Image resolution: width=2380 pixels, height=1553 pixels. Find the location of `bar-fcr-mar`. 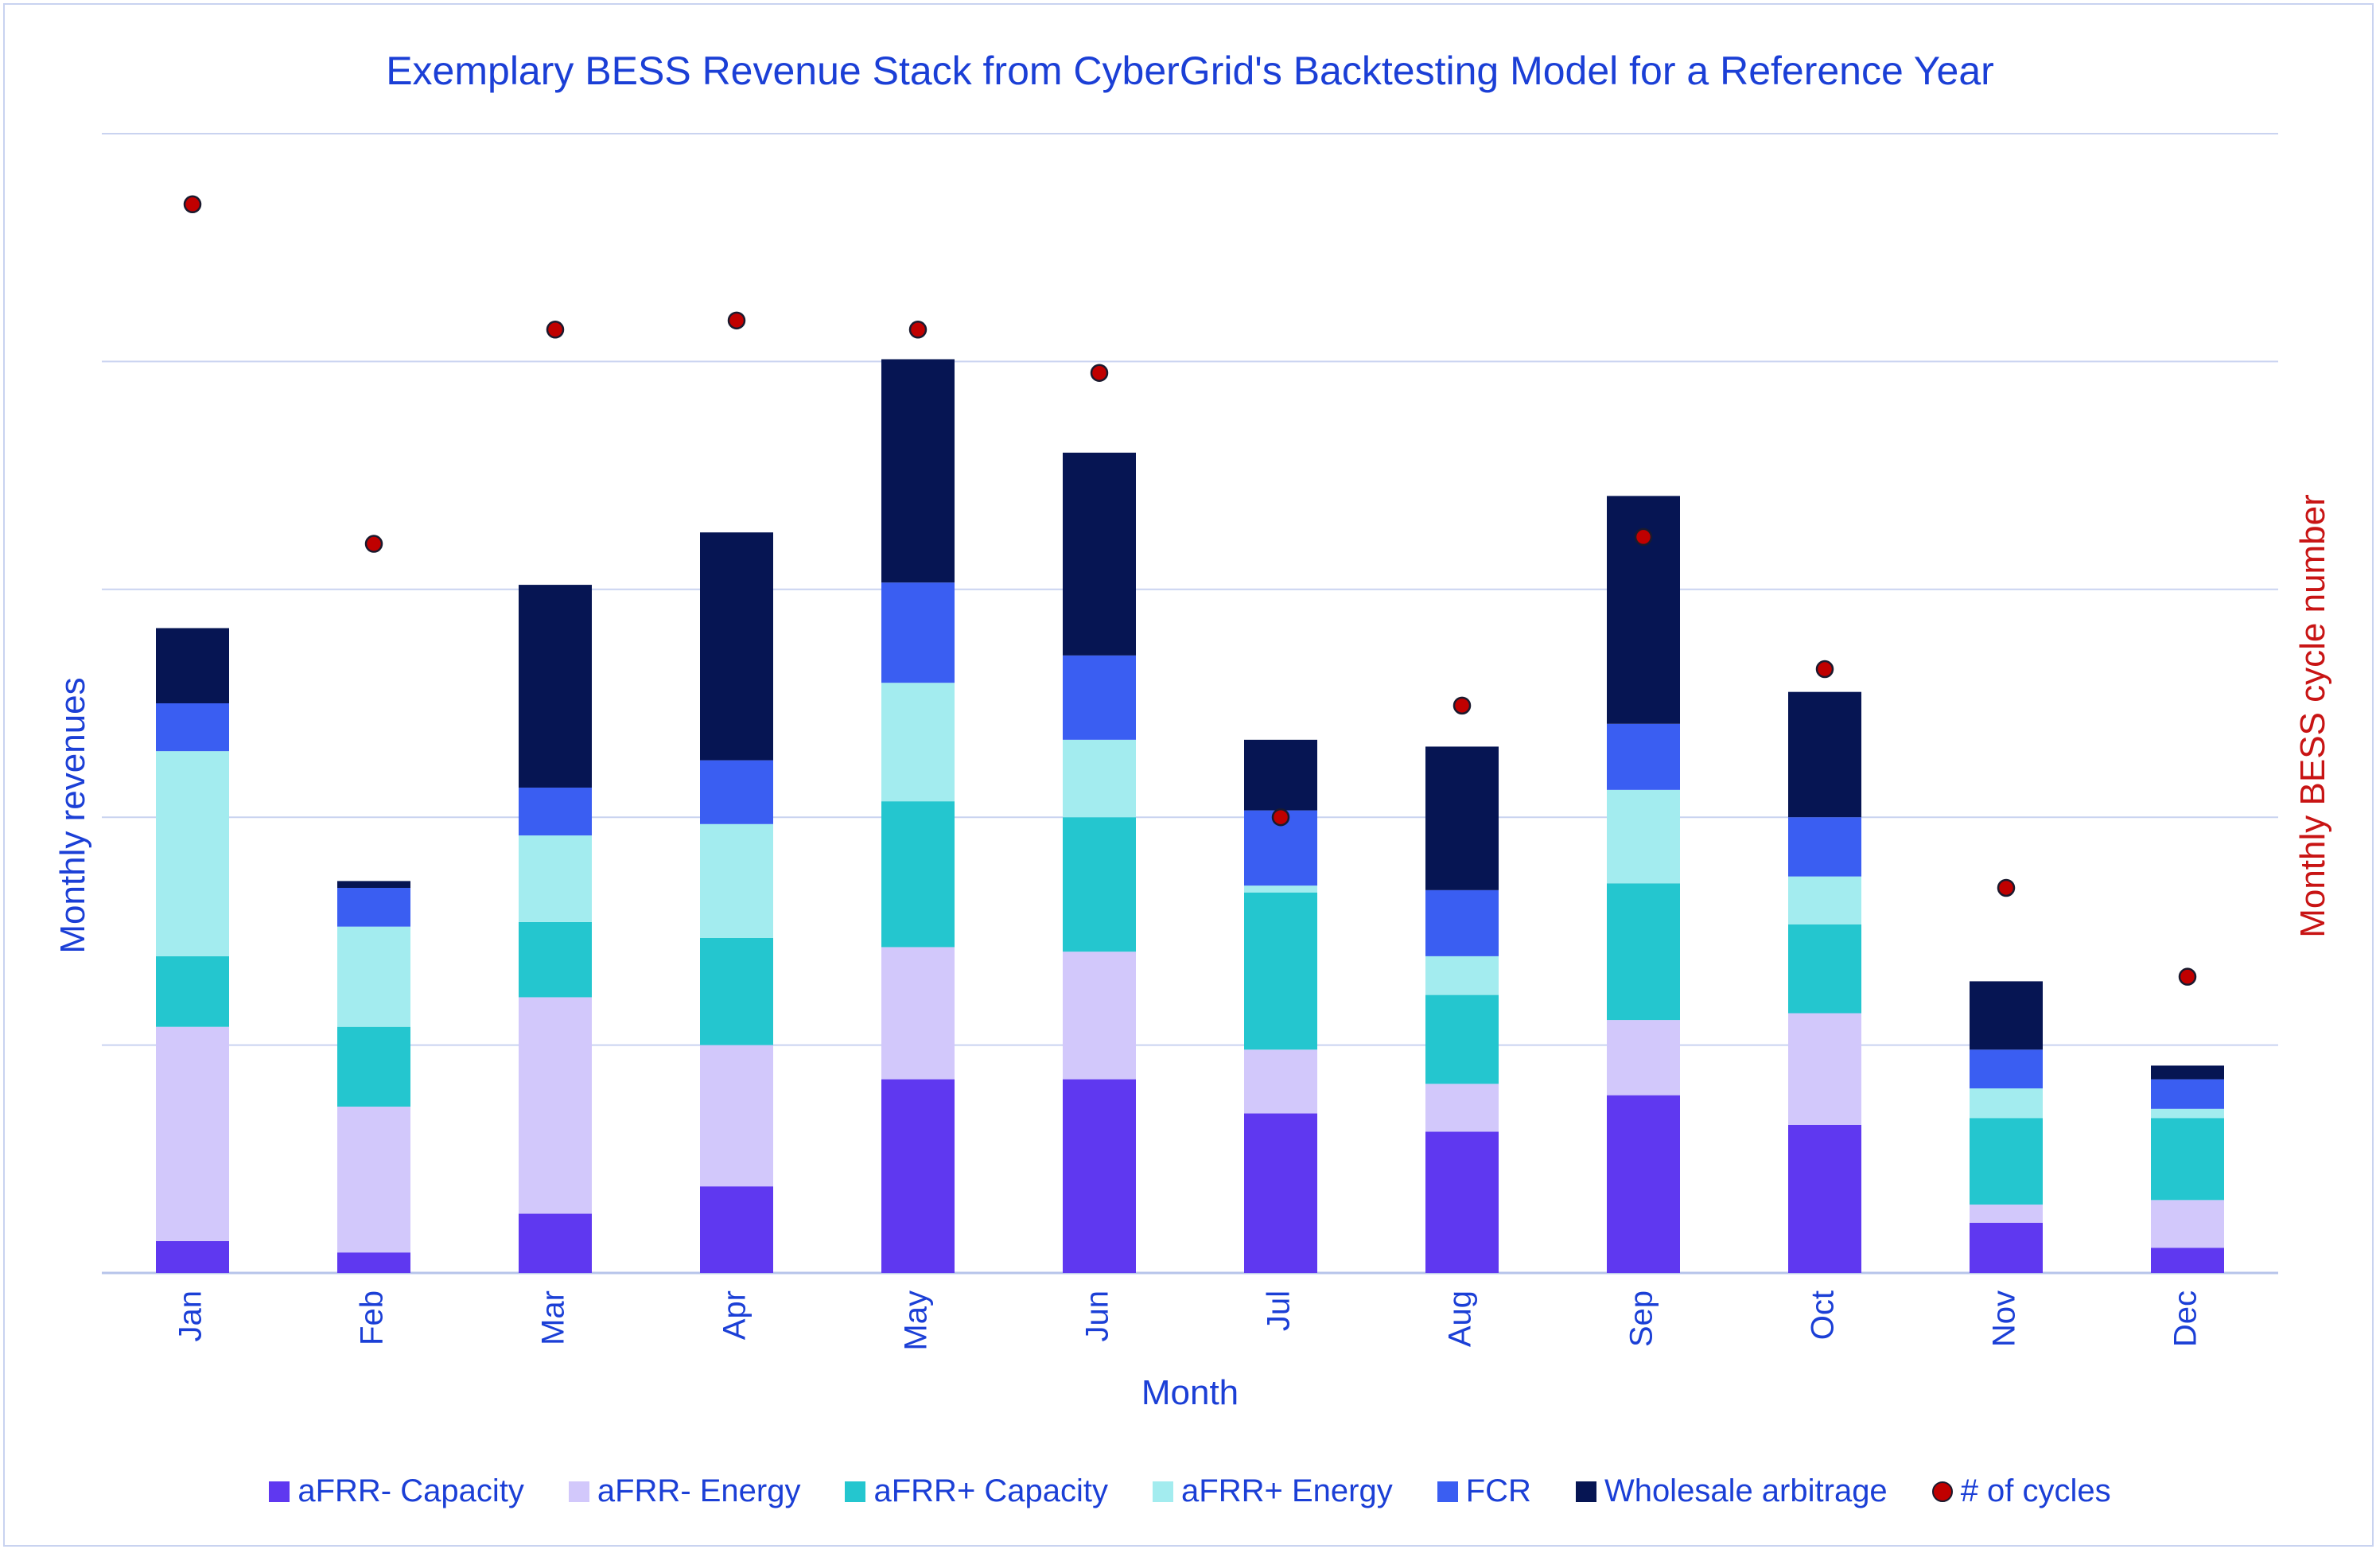

bar-fcr-mar is located at coordinates (555, 811).